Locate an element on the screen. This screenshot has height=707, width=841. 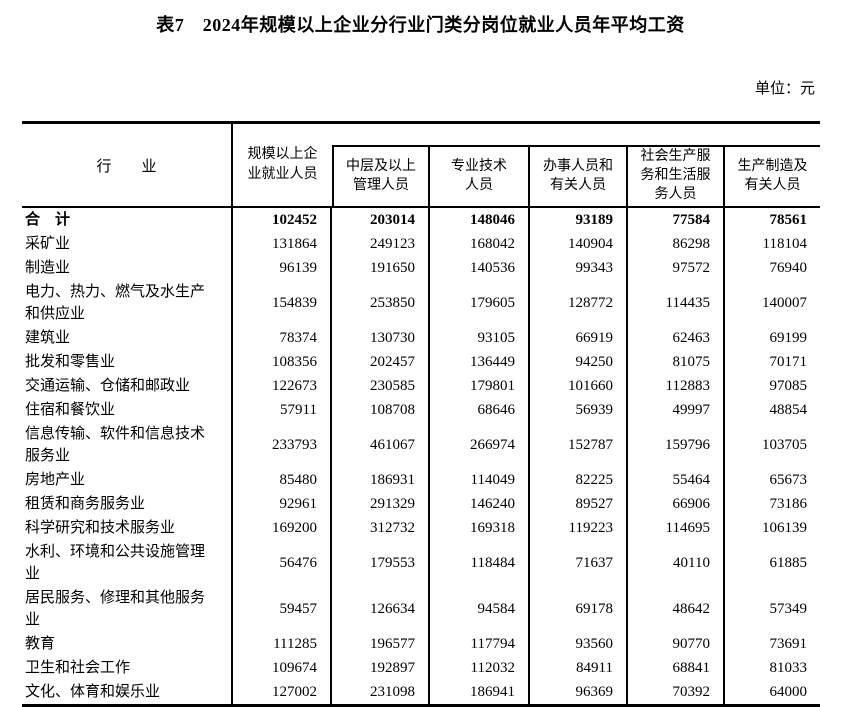
value-cell: 140536 is located at coordinates (480, 268).